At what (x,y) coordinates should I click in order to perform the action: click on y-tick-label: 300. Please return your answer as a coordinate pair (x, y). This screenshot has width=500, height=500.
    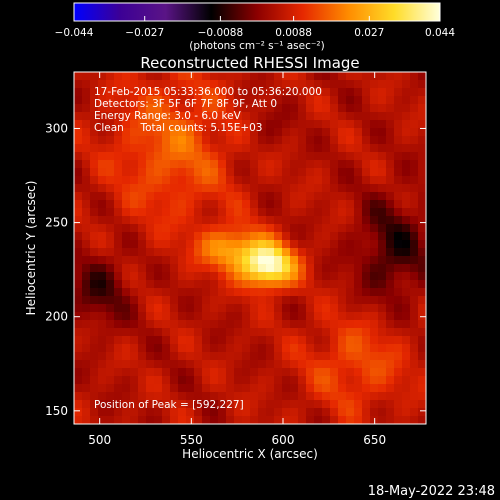
    Looking at the image, I should click on (56, 128).